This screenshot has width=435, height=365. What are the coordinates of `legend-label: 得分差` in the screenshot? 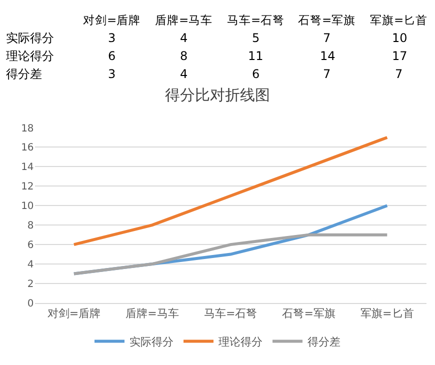 It's located at (324, 342).